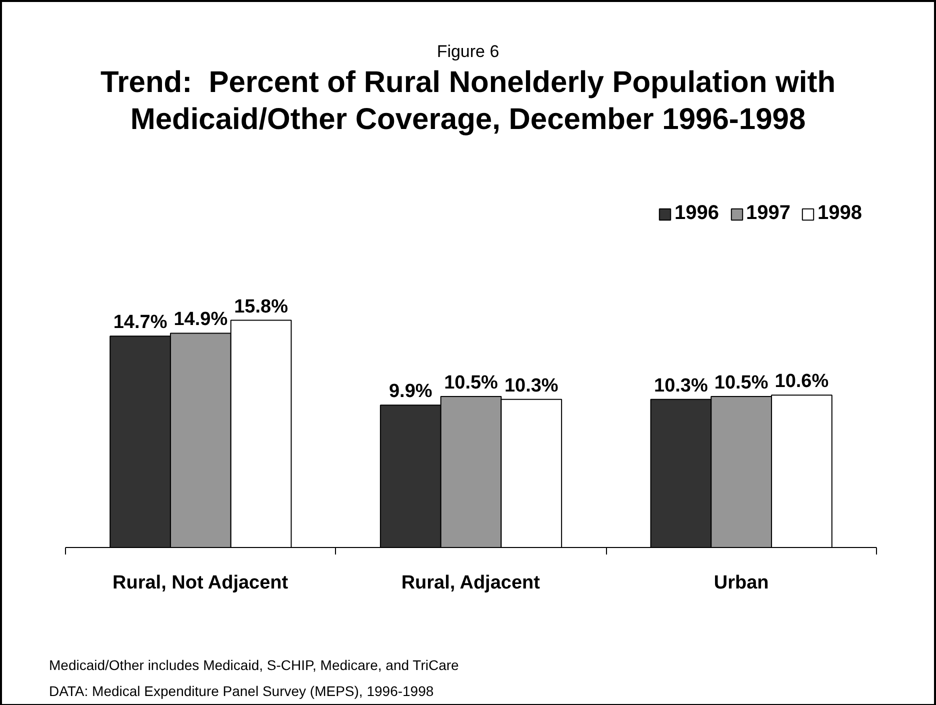 Image resolution: width=936 pixels, height=705 pixels. Describe the element at coordinates (241, 691) in the screenshot. I see `text: DATA: Medical Expenditure Panel Survey (MEPS), 1996-1998` at that location.